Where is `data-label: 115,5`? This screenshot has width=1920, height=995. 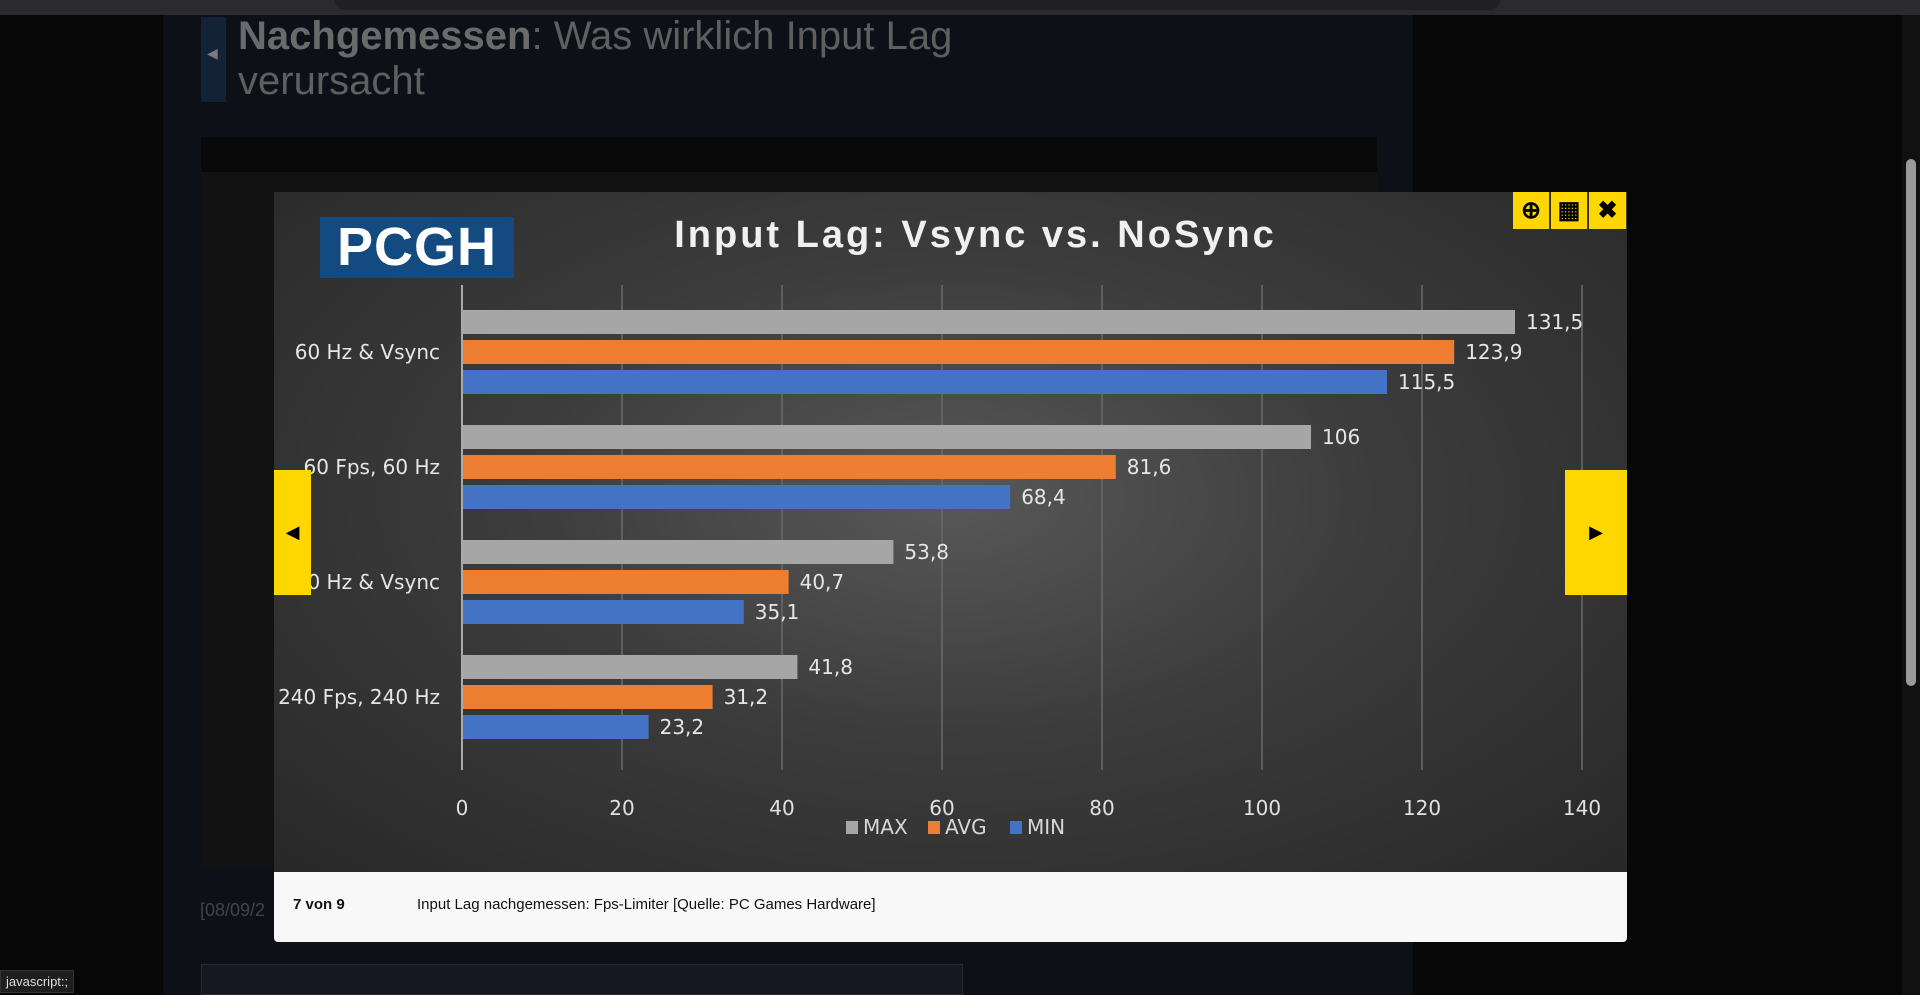 data-label: 115,5 is located at coordinates (1426, 382).